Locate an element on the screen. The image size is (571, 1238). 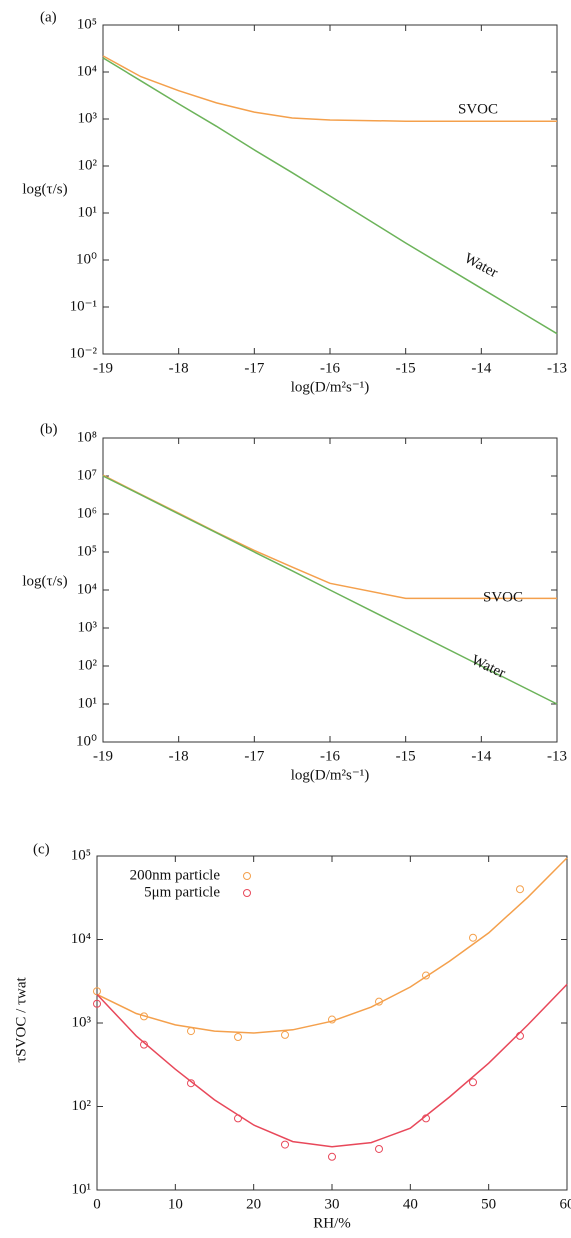
x-tick-label: 30 is located at coordinates (332, 1204).